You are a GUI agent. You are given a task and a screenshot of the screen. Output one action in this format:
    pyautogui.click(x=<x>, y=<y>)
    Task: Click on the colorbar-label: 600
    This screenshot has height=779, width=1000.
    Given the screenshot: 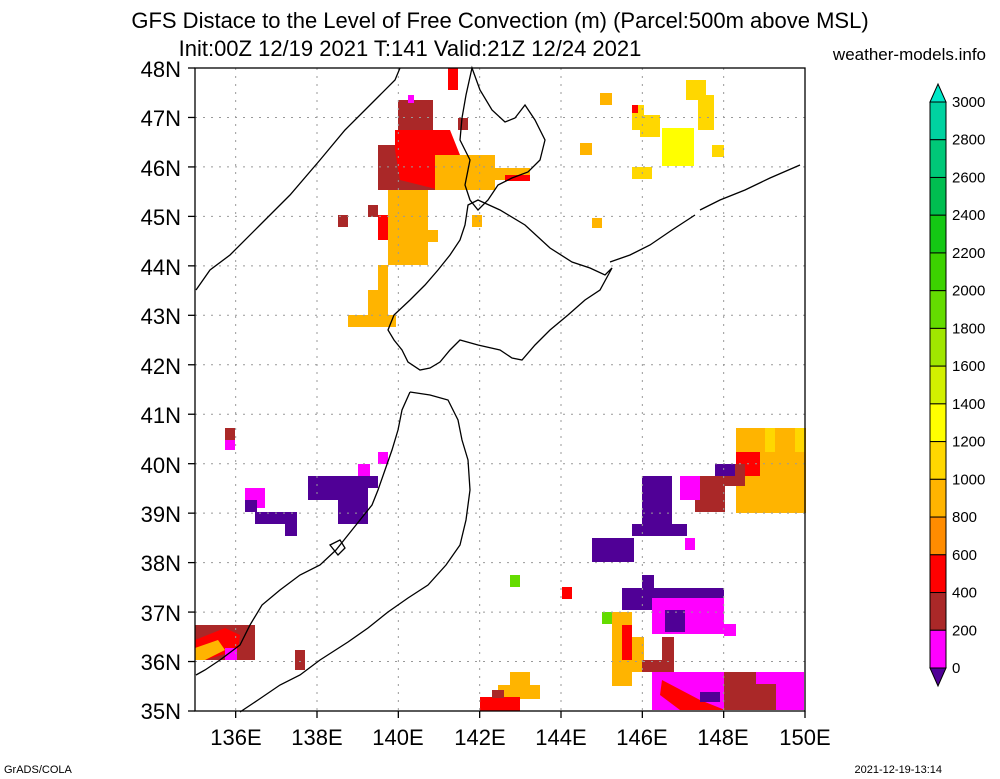 What is the action you would take?
    pyautogui.click(x=964, y=555)
    